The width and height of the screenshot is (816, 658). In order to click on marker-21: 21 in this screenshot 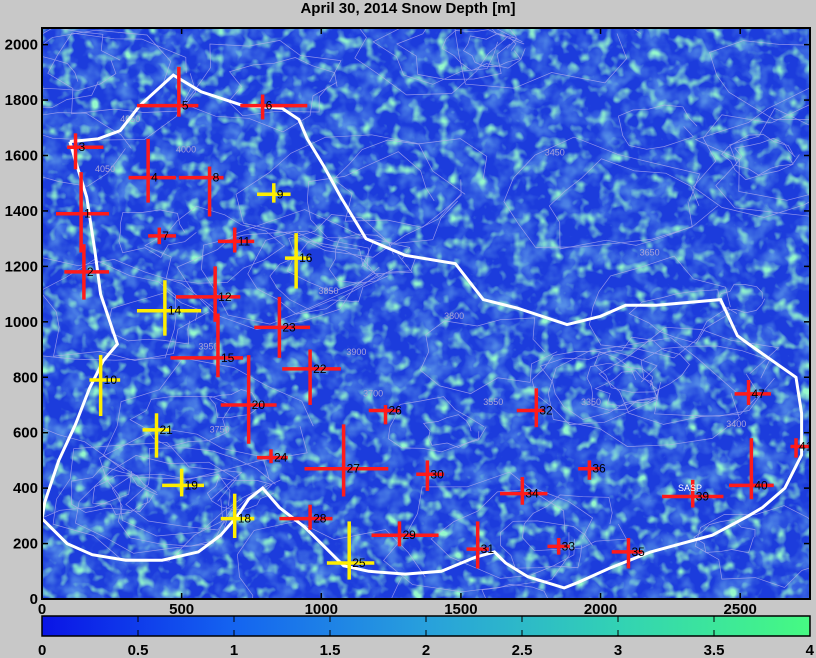, I will do `click(158, 435)`.